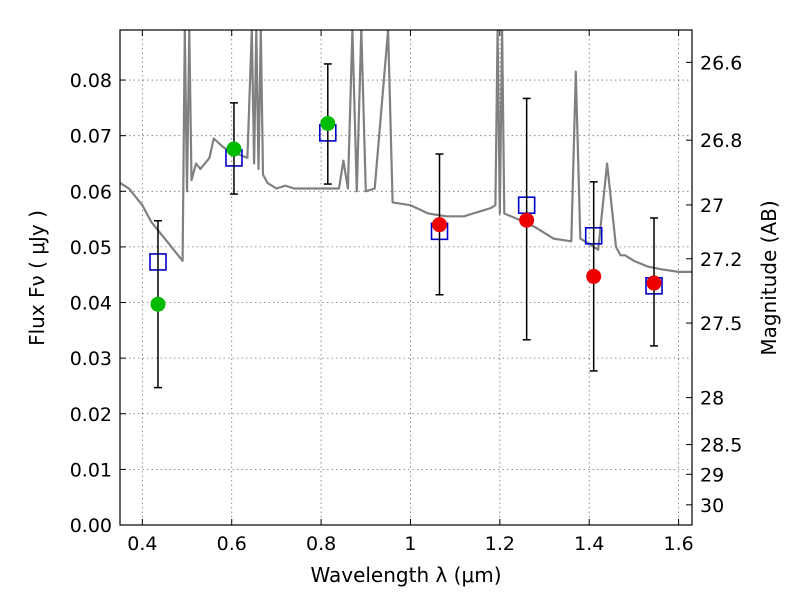 Image resolution: width=800 pixels, height=600 pixels. What do you see at coordinates (721, 324) in the screenshot?
I see `y2-tick-label: 27.5` at bounding box center [721, 324].